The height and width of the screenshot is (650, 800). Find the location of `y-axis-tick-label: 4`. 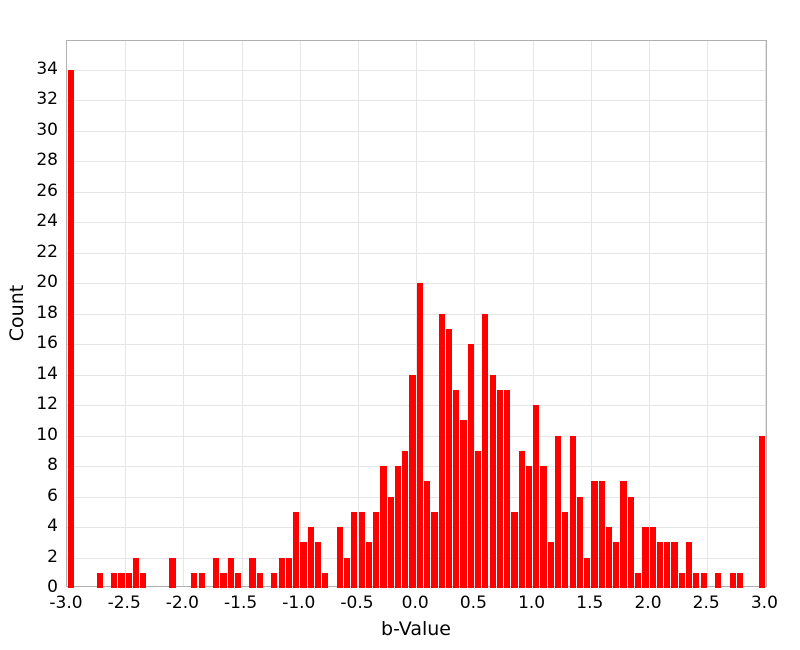

y-axis-tick-label: 4 is located at coordinates (52, 526).